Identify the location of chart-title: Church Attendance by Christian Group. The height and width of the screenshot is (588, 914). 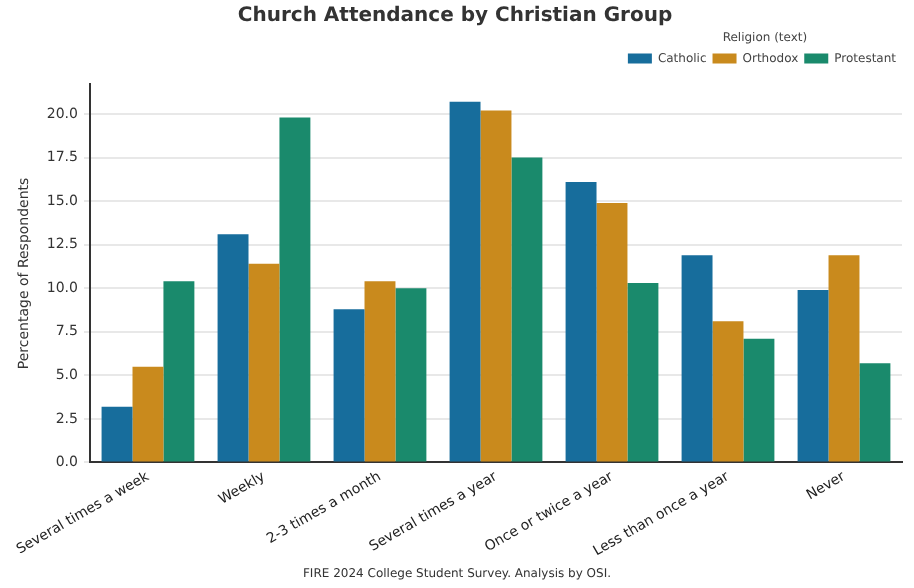
(455, 16).